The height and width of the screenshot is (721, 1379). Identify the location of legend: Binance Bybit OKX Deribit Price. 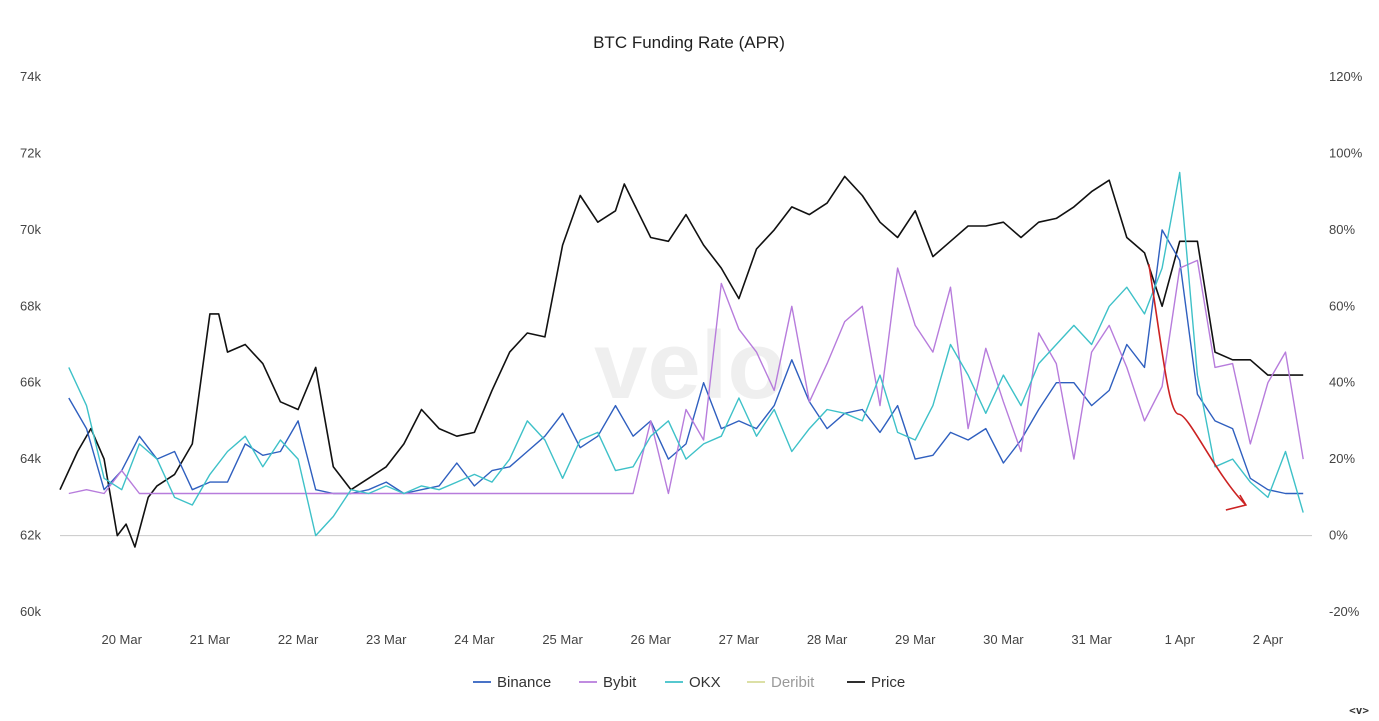
(689, 682).